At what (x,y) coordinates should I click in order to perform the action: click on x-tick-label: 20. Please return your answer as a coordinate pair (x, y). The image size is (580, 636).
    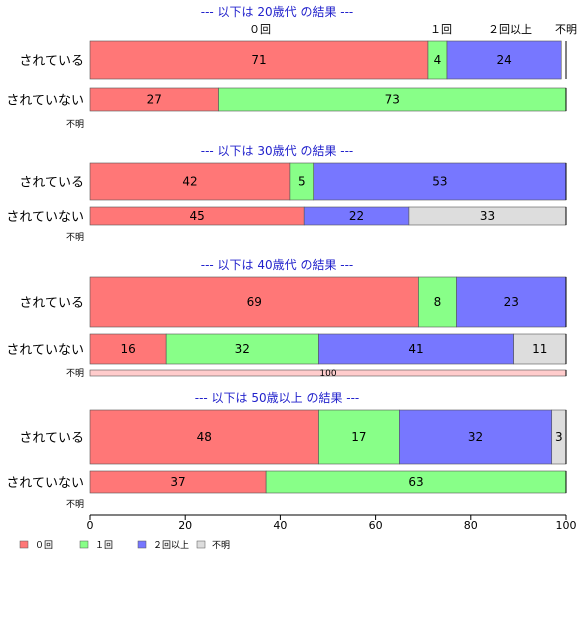
    Looking at the image, I should click on (185, 525).